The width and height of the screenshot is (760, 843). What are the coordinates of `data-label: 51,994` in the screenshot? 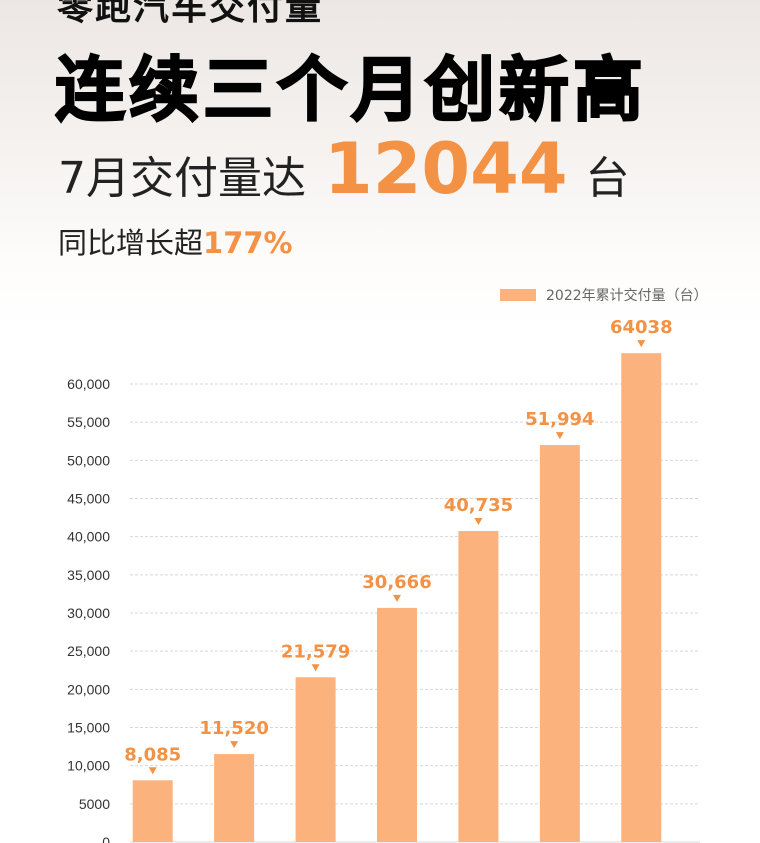 It's located at (559, 419).